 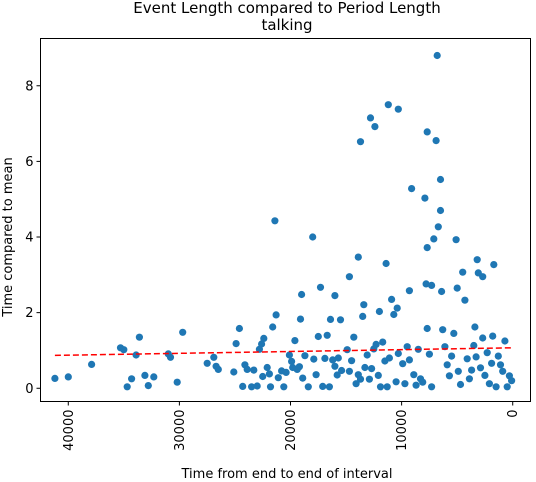 I want to click on x-axis: 40000 30000 20000 10000 0, so click(x=291, y=426).